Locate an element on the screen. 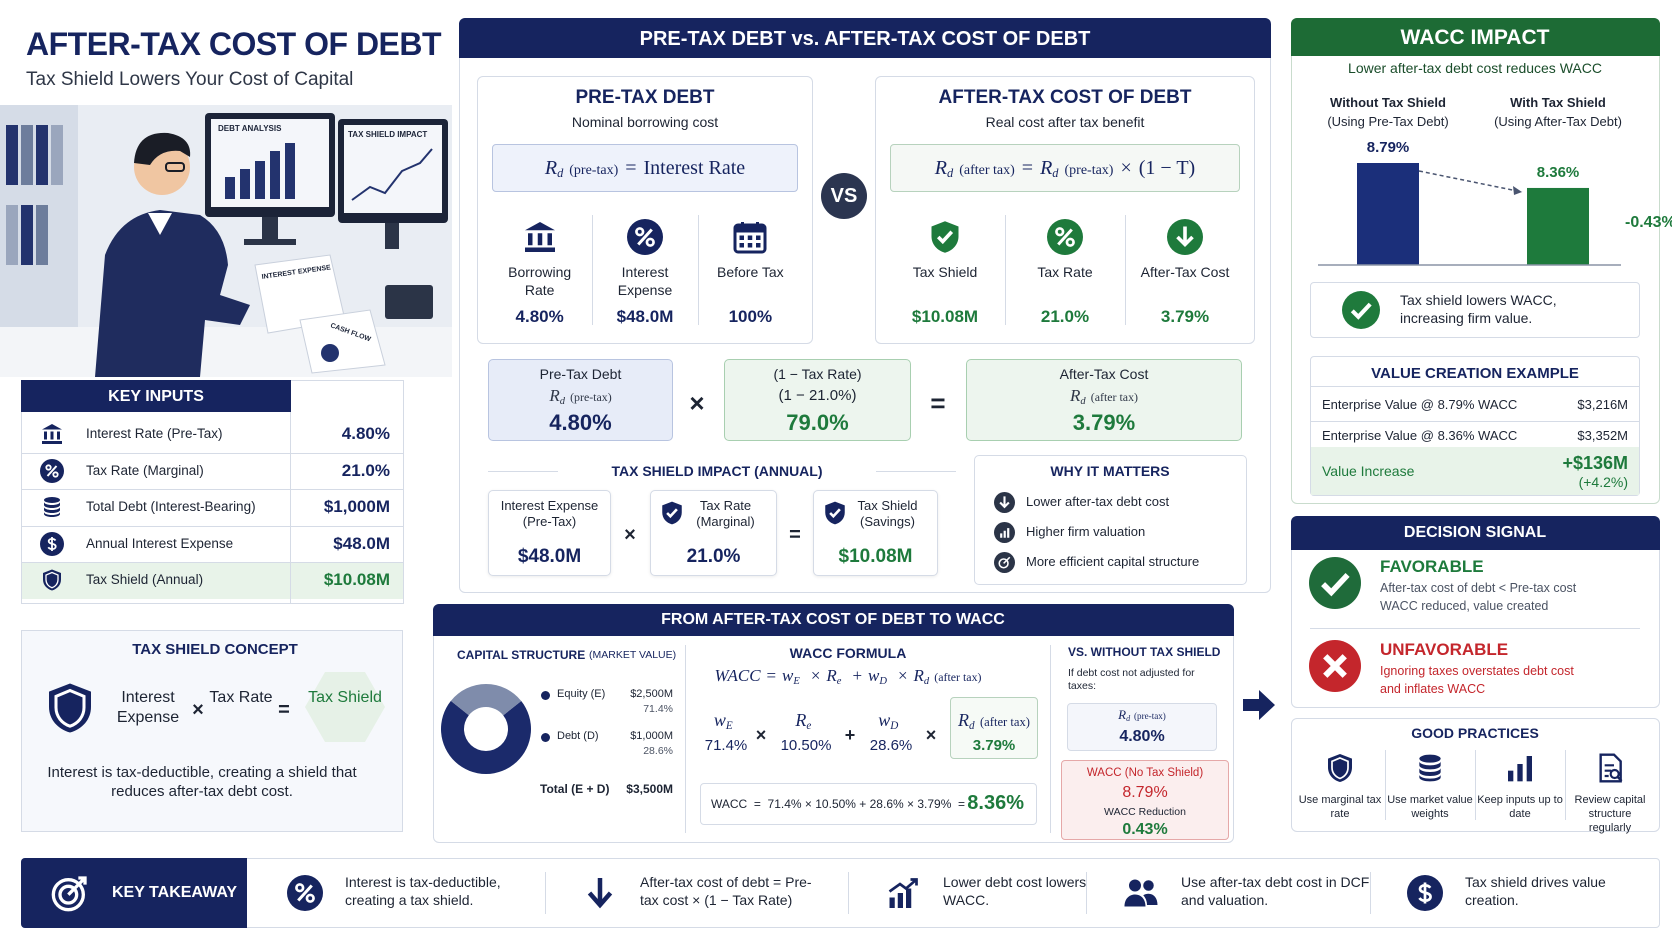  item-label: Tax Shield is located at coordinates (945, 272).